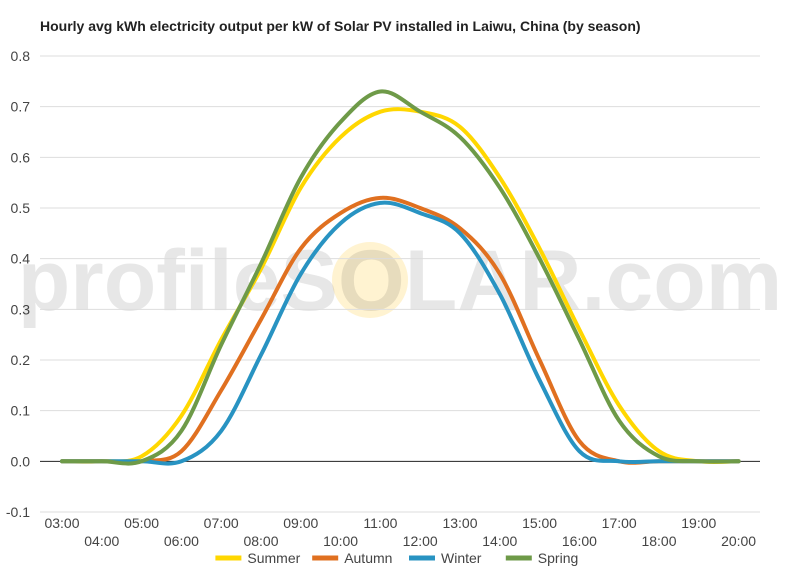  What do you see at coordinates (21, 208) in the screenshot?
I see `y-tick-label: 0.5` at bounding box center [21, 208].